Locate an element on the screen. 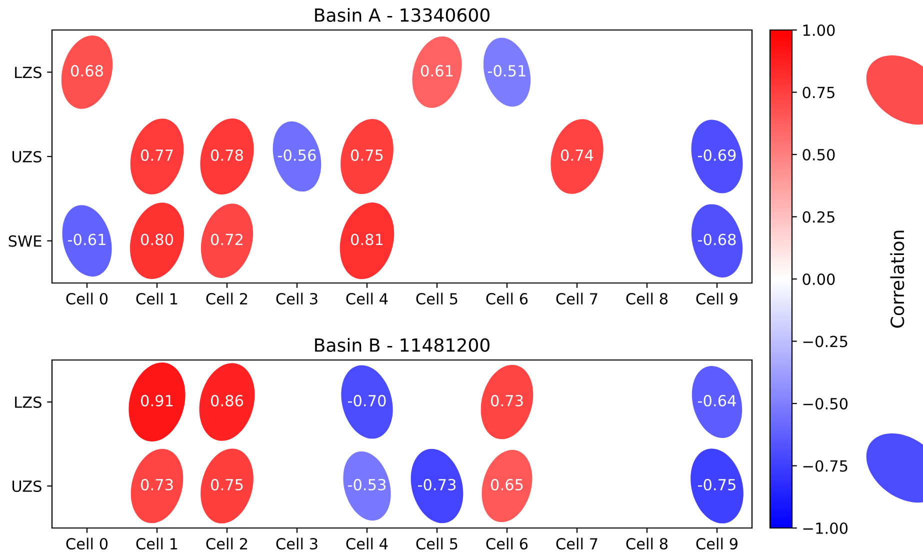  data-label: -0.56 is located at coordinates (297, 155).